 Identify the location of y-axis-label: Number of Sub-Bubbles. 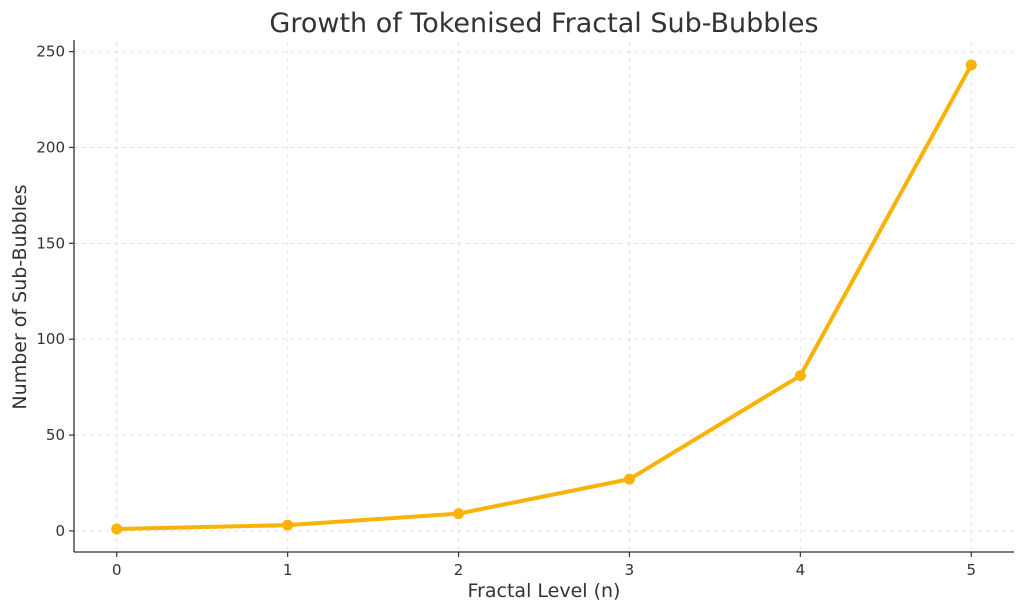
(20, 296).